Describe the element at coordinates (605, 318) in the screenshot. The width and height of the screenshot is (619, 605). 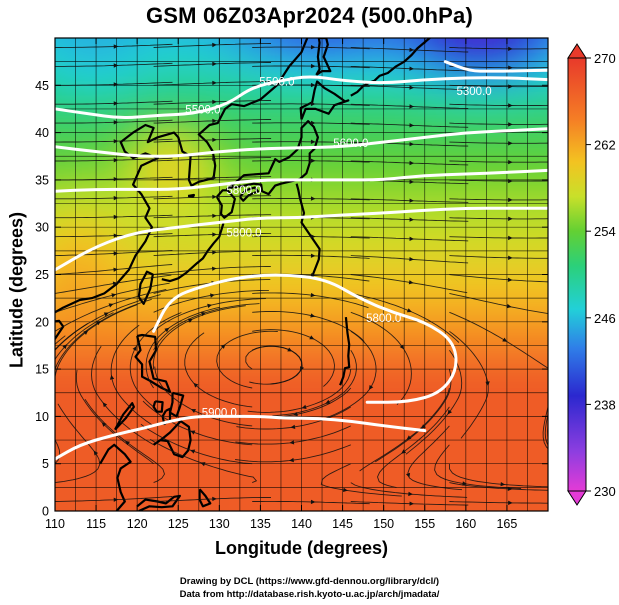
I see `colorbar-tick-label: 246` at that location.